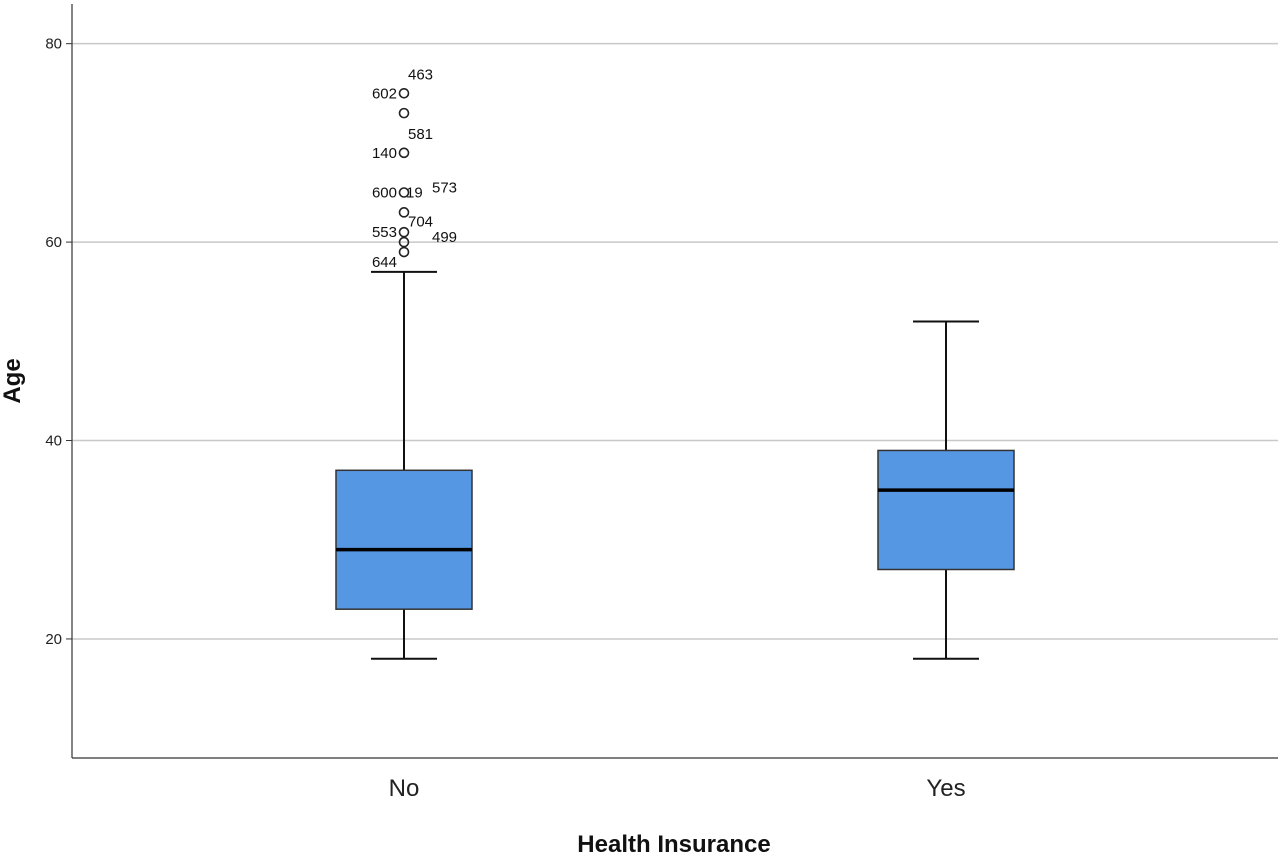 Image resolution: width=1280 pixels, height=855 pixels. What do you see at coordinates (420, 221) in the screenshot?
I see `outlier-label: 704` at bounding box center [420, 221].